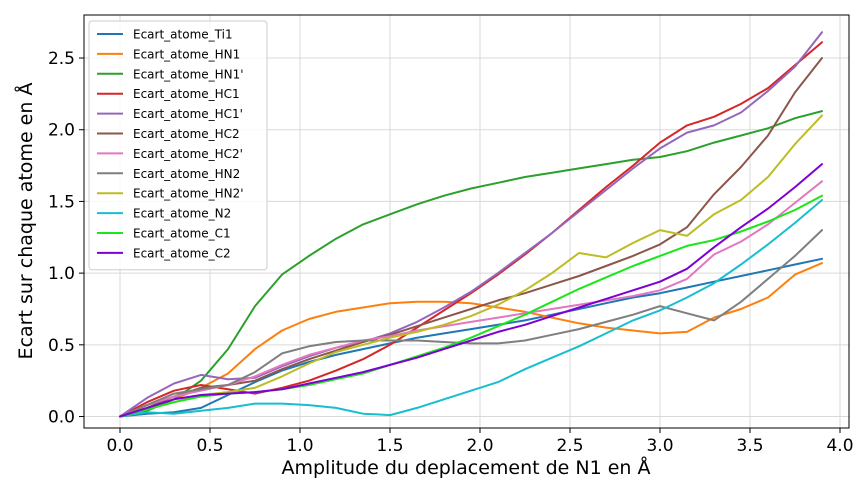 This screenshot has width=855, height=480. Describe the element at coordinates (182, 214) in the screenshot. I see `legend-label: Ecart_atome_N2` at that location.